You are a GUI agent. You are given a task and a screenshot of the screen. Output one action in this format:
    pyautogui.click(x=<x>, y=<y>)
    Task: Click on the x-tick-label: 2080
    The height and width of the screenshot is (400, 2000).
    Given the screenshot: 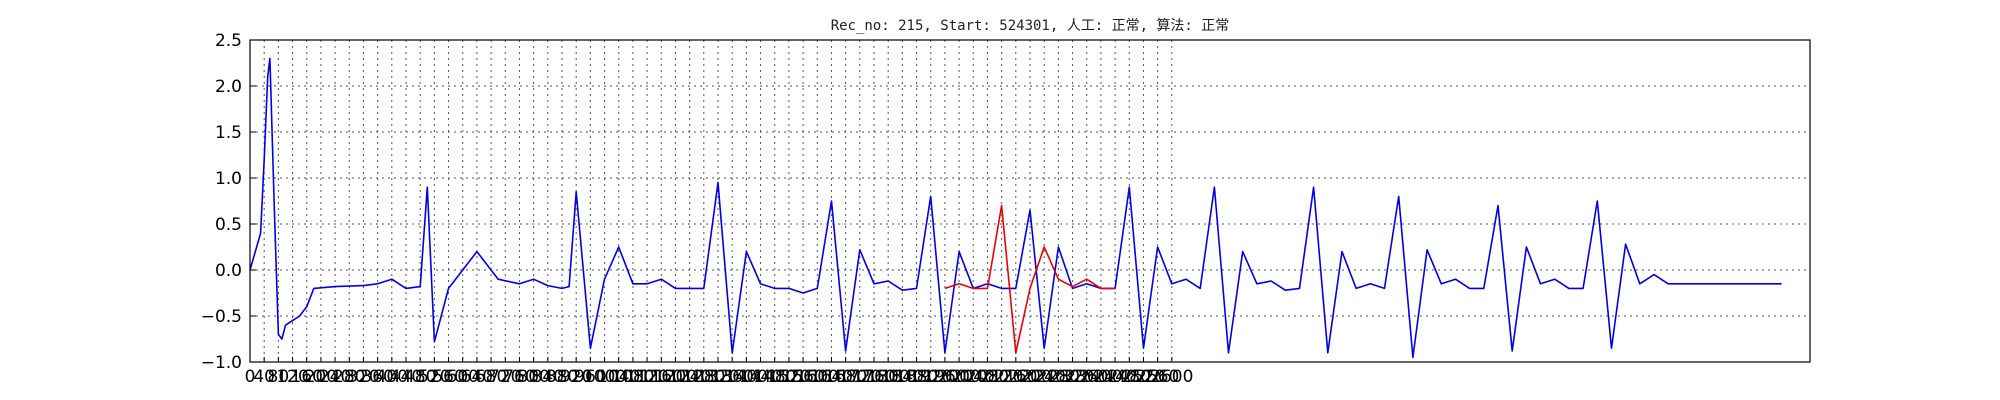 What is the action you would take?
    pyautogui.click(x=987, y=377)
    